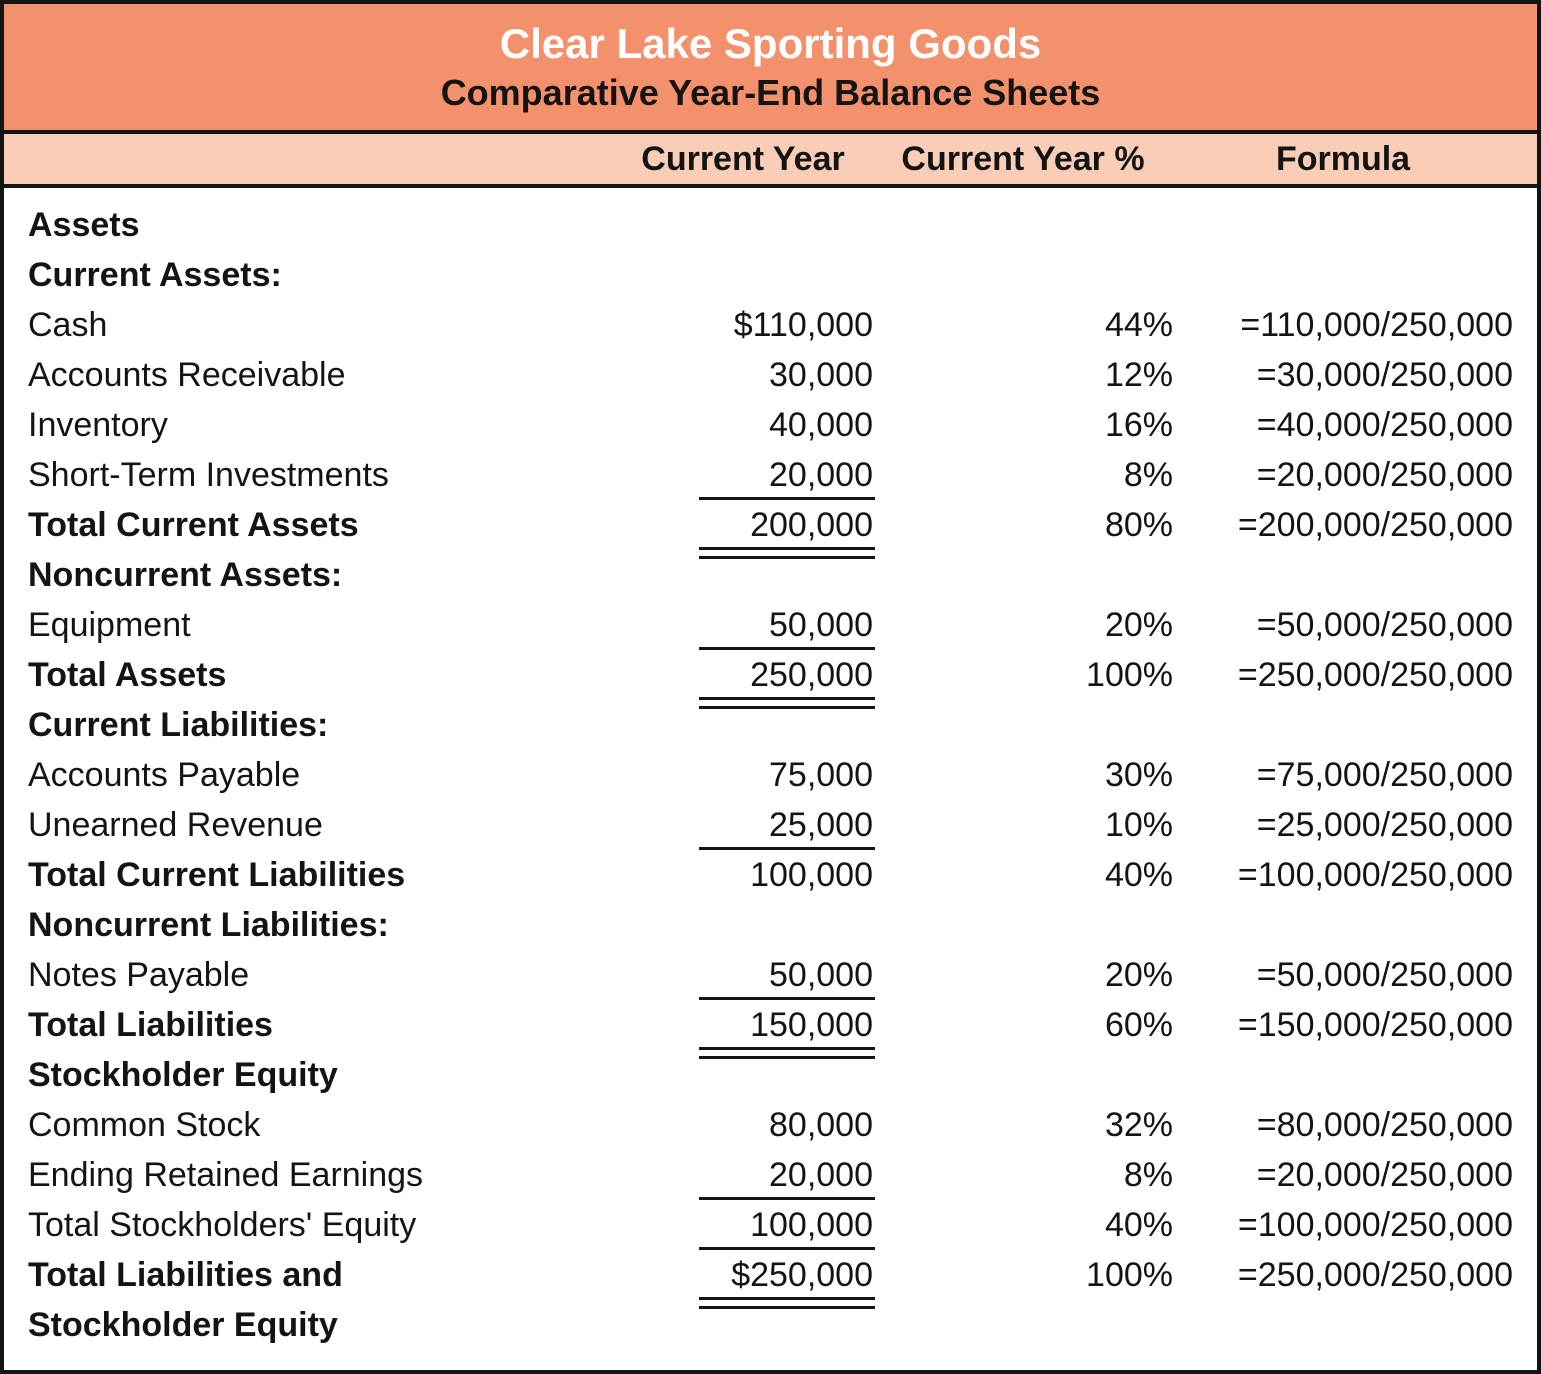 Image resolution: width=1541 pixels, height=1374 pixels. Describe the element at coordinates (1343, 158) in the screenshot. I see `column-header-formula: Formula` at that location.